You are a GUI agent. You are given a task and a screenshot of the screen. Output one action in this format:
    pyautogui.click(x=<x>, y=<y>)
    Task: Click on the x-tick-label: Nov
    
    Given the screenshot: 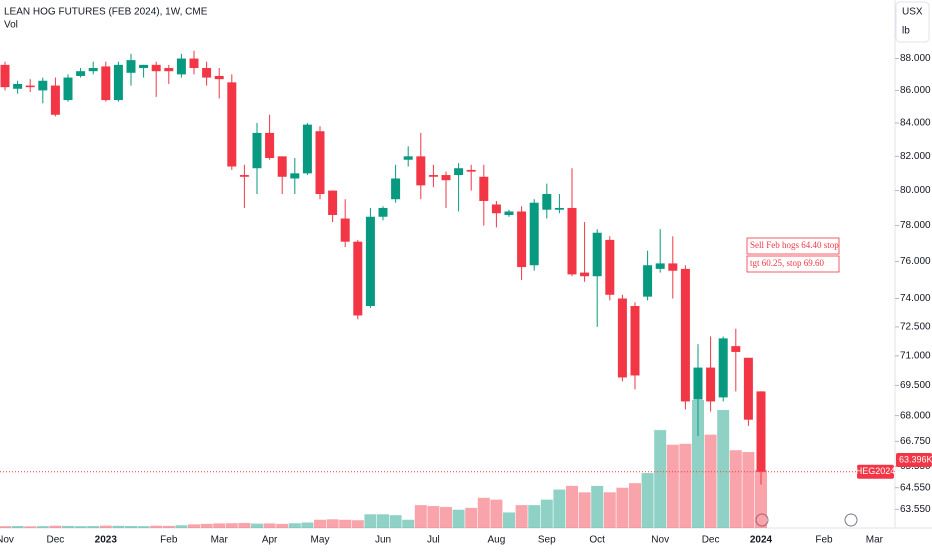 What is the action you would take?
    pyautogui.click(x=660, y=540)
    